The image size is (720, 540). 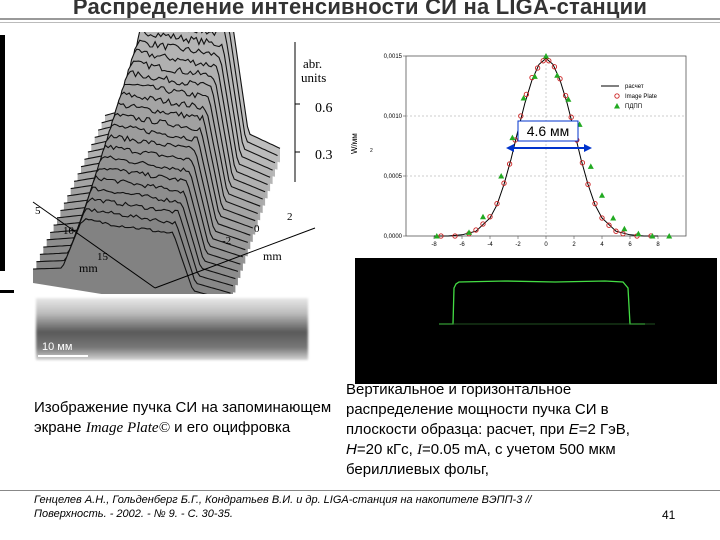 What do you see at coordinates (360, 490) in the screenshot?
I see `footer-divider` at bounding box center [360, 490].